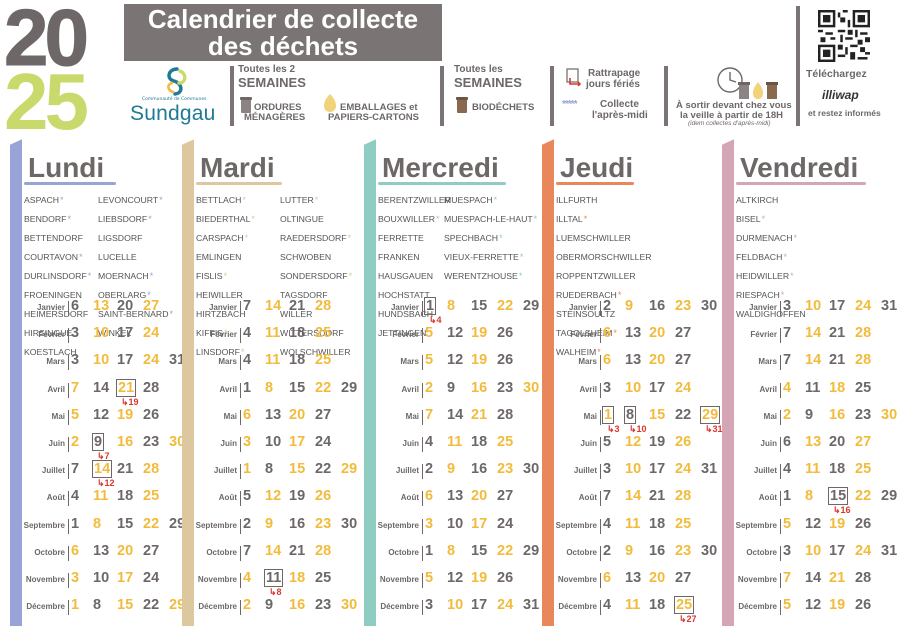 Image resolution: width=900 pixels, height=628 pixels. Describe the element at coordinates (98, 442) in the screenshot. I see `shifted-date: 9` at that location.